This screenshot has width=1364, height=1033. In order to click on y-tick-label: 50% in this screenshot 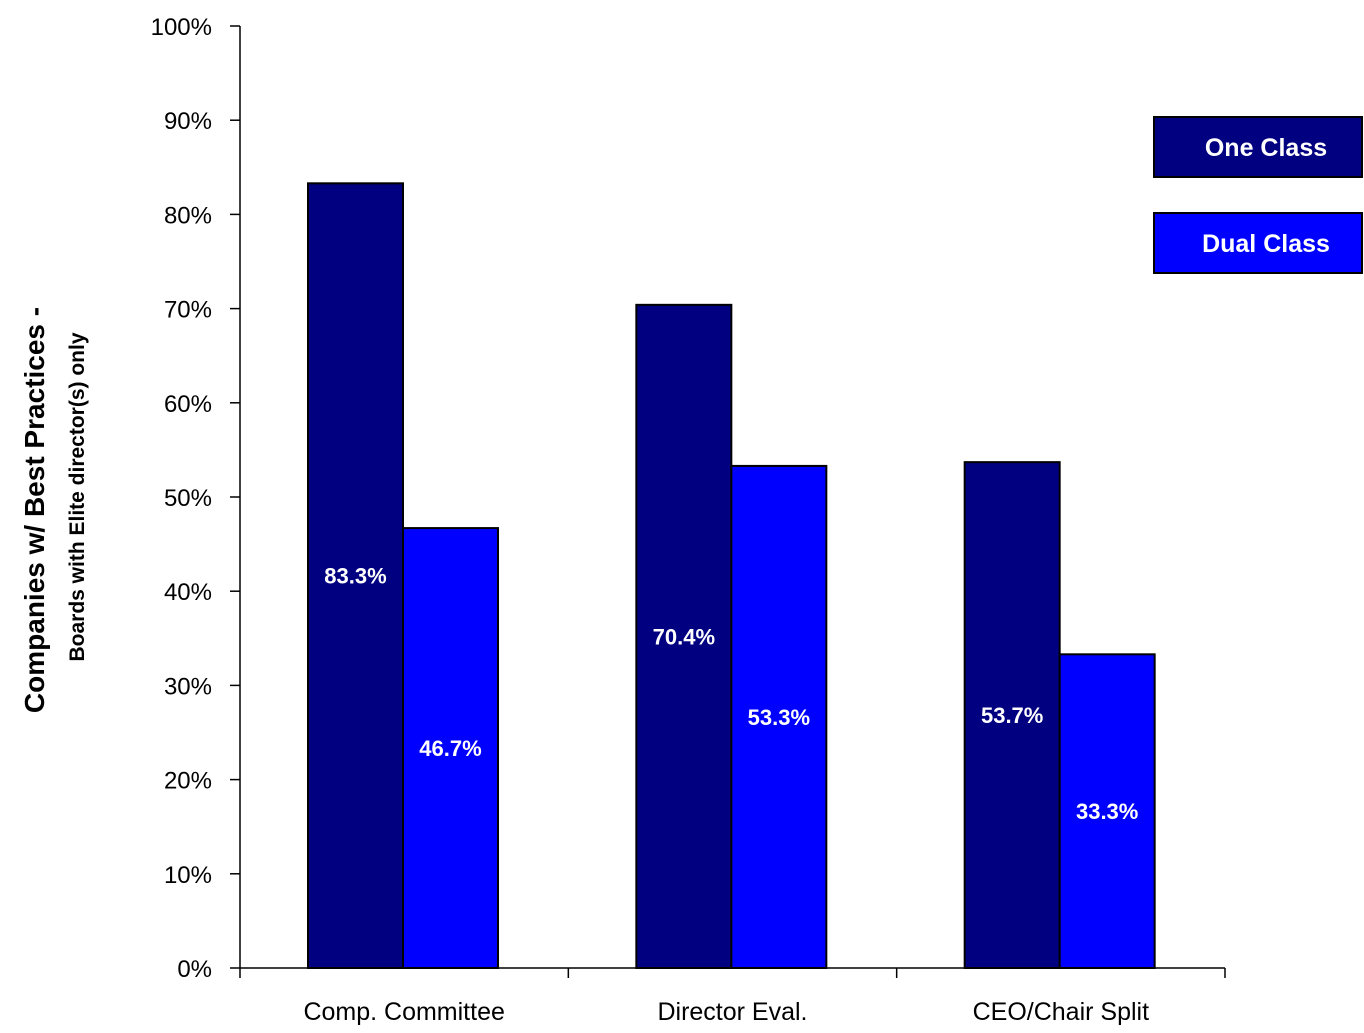, I will do `click(188, 498)`.